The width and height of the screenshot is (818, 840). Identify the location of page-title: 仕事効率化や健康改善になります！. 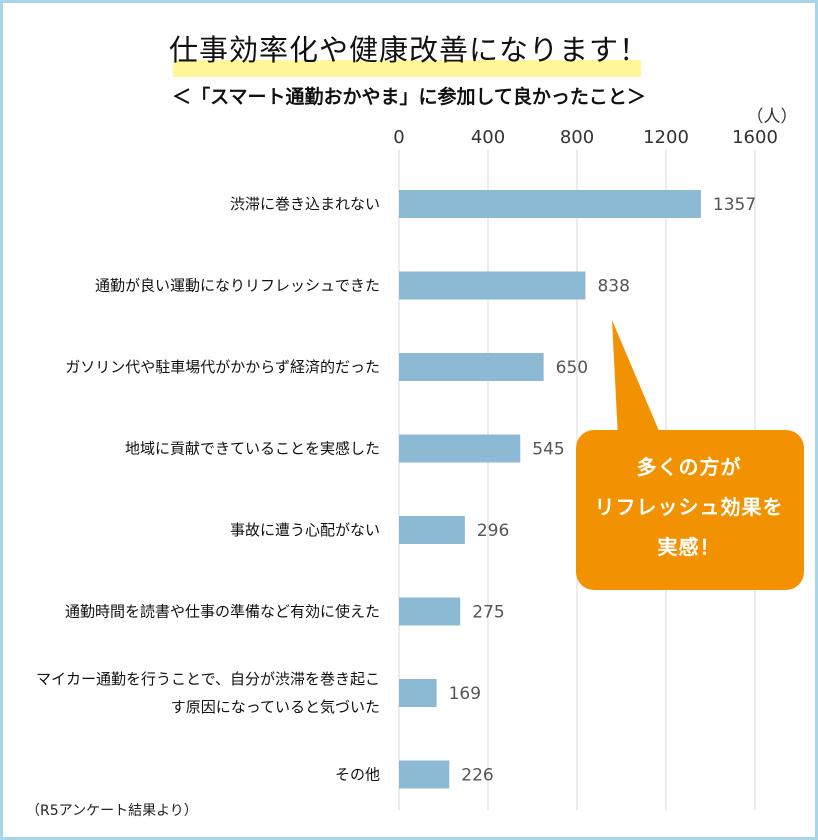
(408, 50).